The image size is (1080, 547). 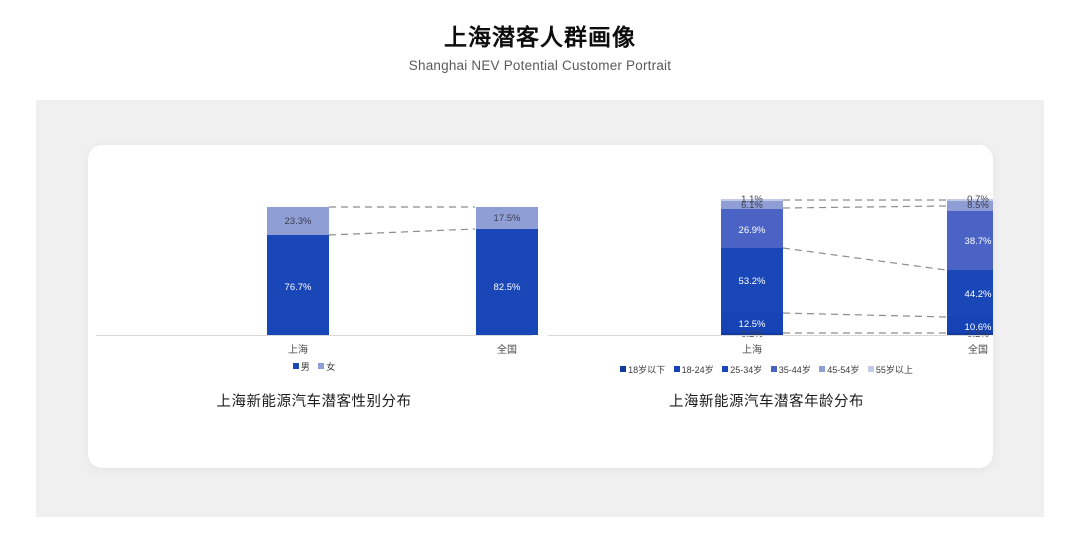 What do you see at coordinates (507, 350) in the screenshot?
I see `gender-axis-label-national: 全国` at bounding box center [507, 350].